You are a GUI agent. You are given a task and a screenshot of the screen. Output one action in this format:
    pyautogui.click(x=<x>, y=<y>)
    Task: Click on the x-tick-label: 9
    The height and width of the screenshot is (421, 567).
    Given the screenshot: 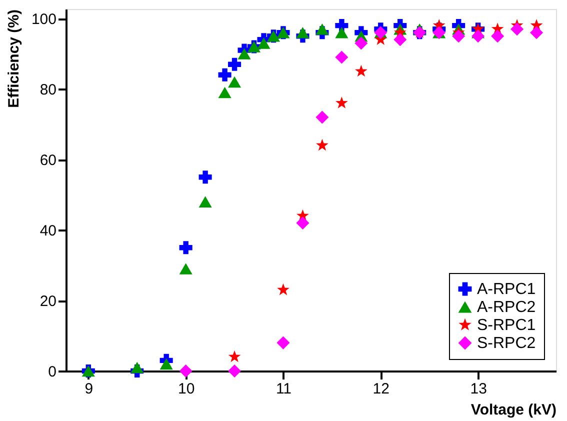 What is the action you would take?
    pyautogui.click(x=89, y=389)
    